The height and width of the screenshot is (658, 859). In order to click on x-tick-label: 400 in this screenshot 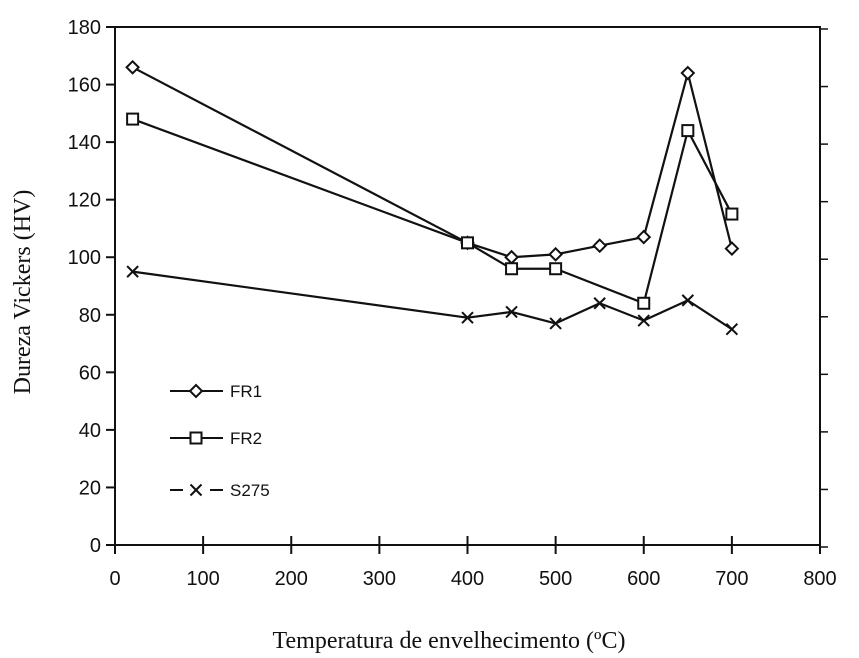, I will do `click(467, 579)`.